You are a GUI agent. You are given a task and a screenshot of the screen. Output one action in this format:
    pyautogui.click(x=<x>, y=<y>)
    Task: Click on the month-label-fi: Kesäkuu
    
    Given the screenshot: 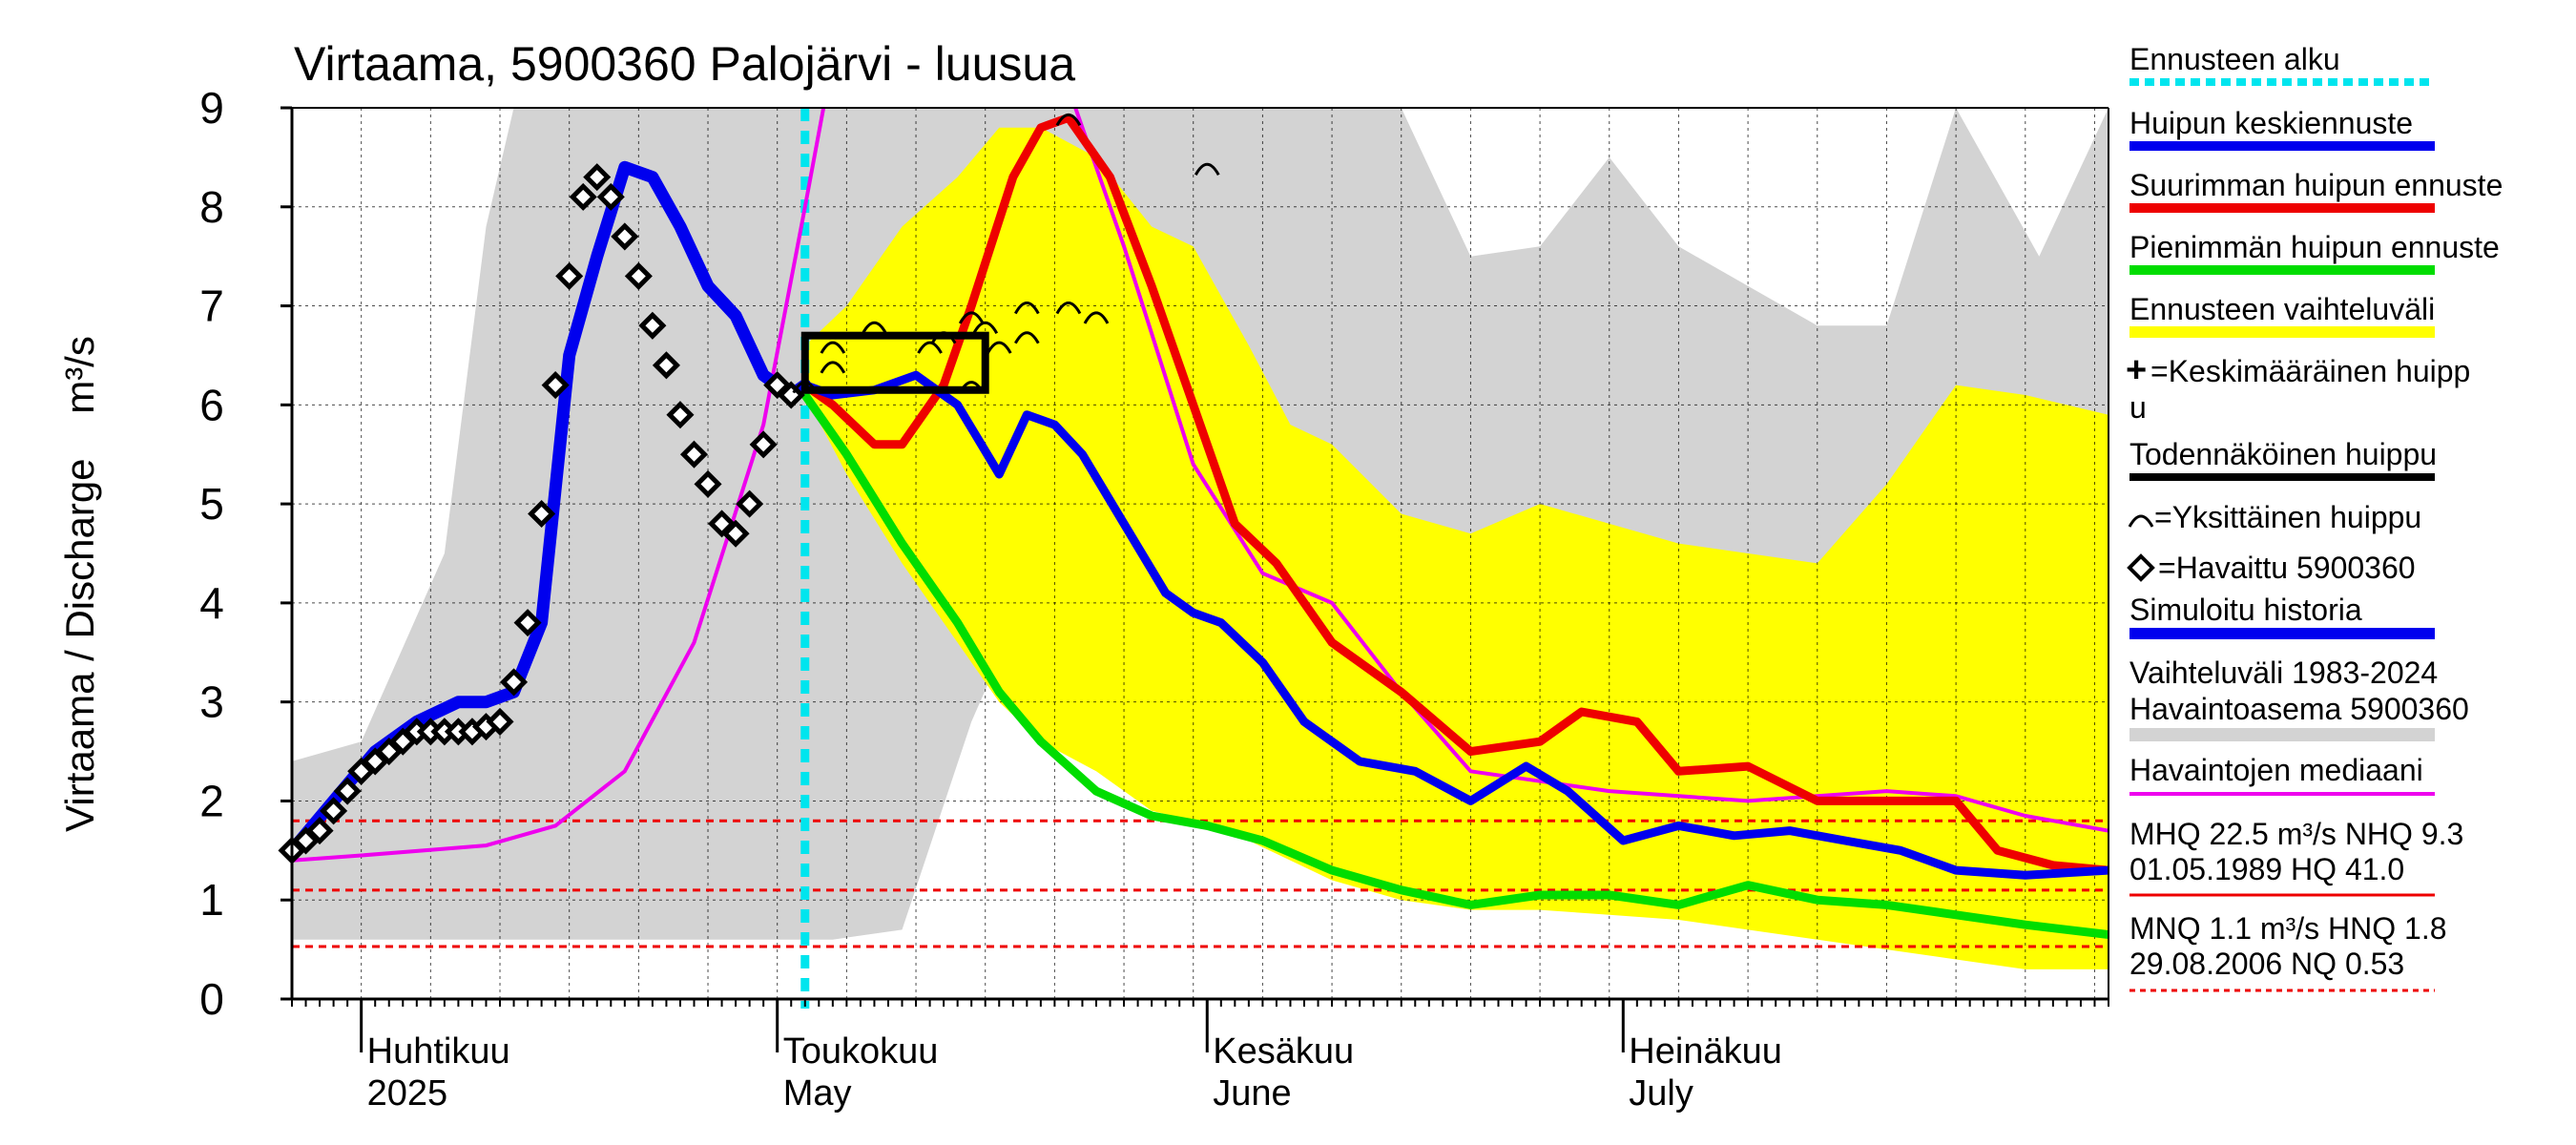 What is the action you would take?
    pyautogui.click(x=1283, y=1051)
    